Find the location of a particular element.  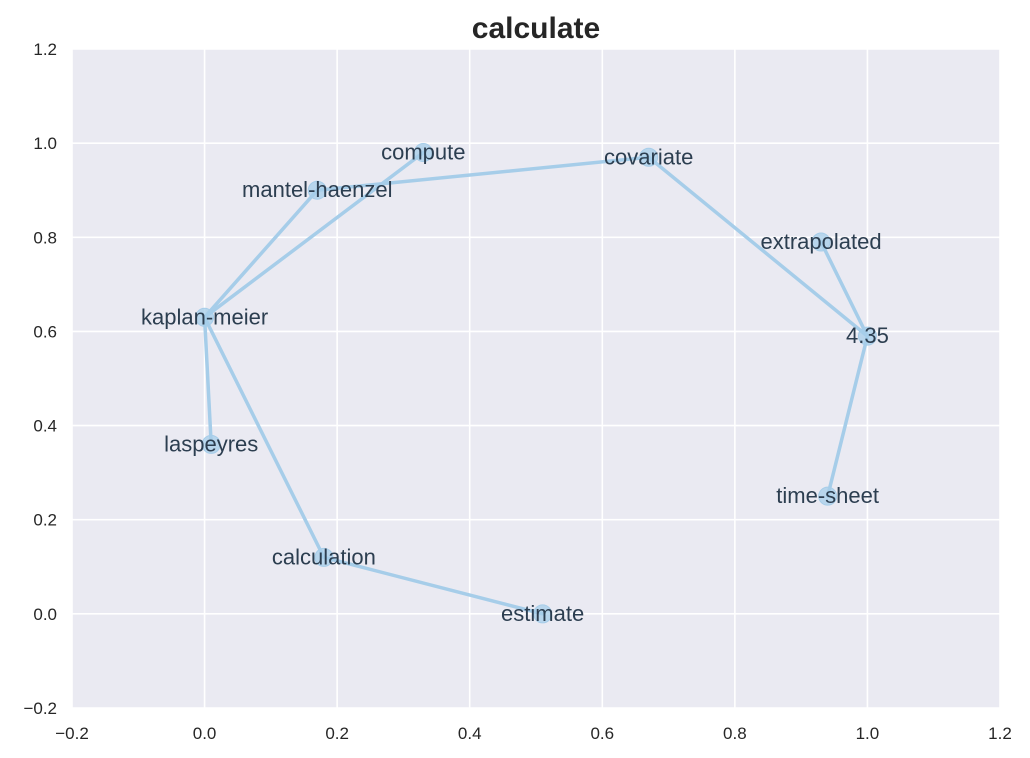

node-label-estimate: estimate is located at coordinates (542, 613).